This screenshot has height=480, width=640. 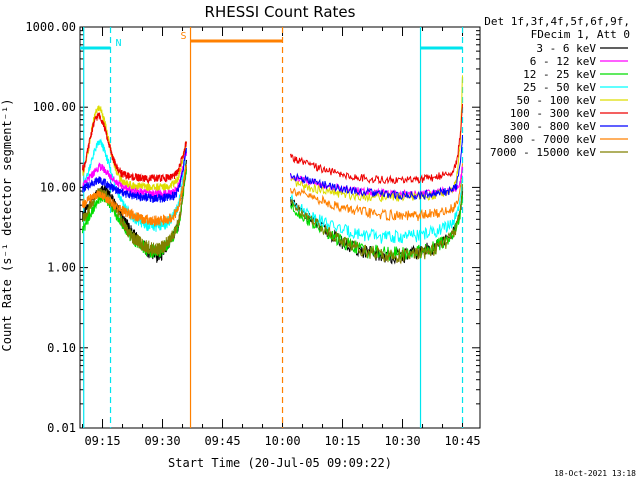 What do you see at coordinates (50, 27) in the screenshot?
I see `y-tick-label: 1000.00` at bounding box center [50, 27].